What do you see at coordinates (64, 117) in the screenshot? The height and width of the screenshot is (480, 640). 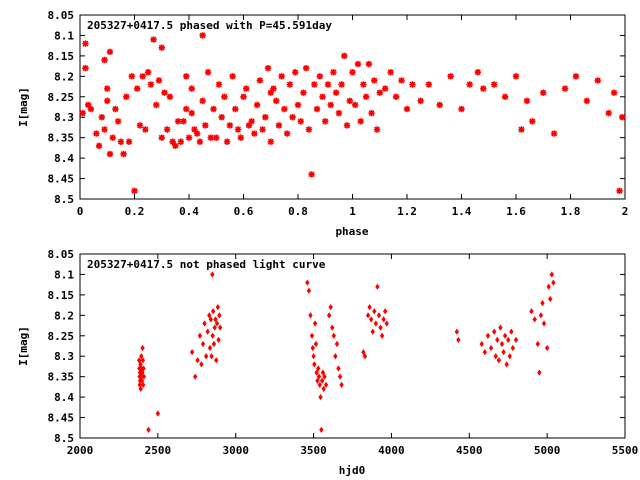 I see `top-y-tick-label: 8.3` at bounding box center [64, 117].